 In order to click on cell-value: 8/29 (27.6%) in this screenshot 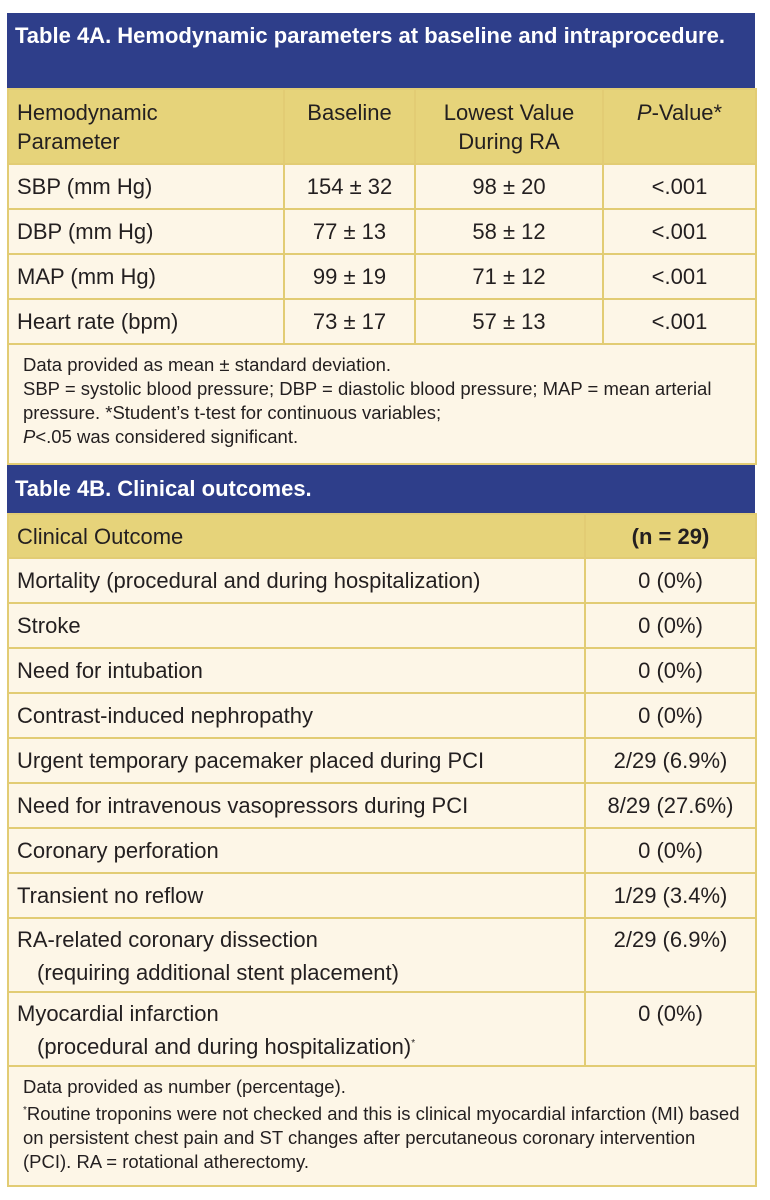, I will do `click(670, 805)`.